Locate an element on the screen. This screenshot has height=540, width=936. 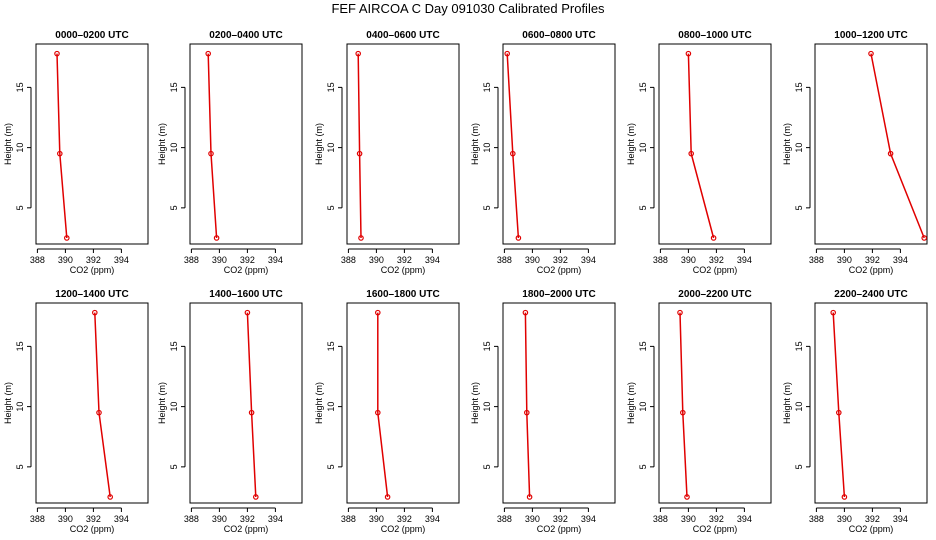
panel-title: 0400–0600 UTC is located at coordinates (402, 35).